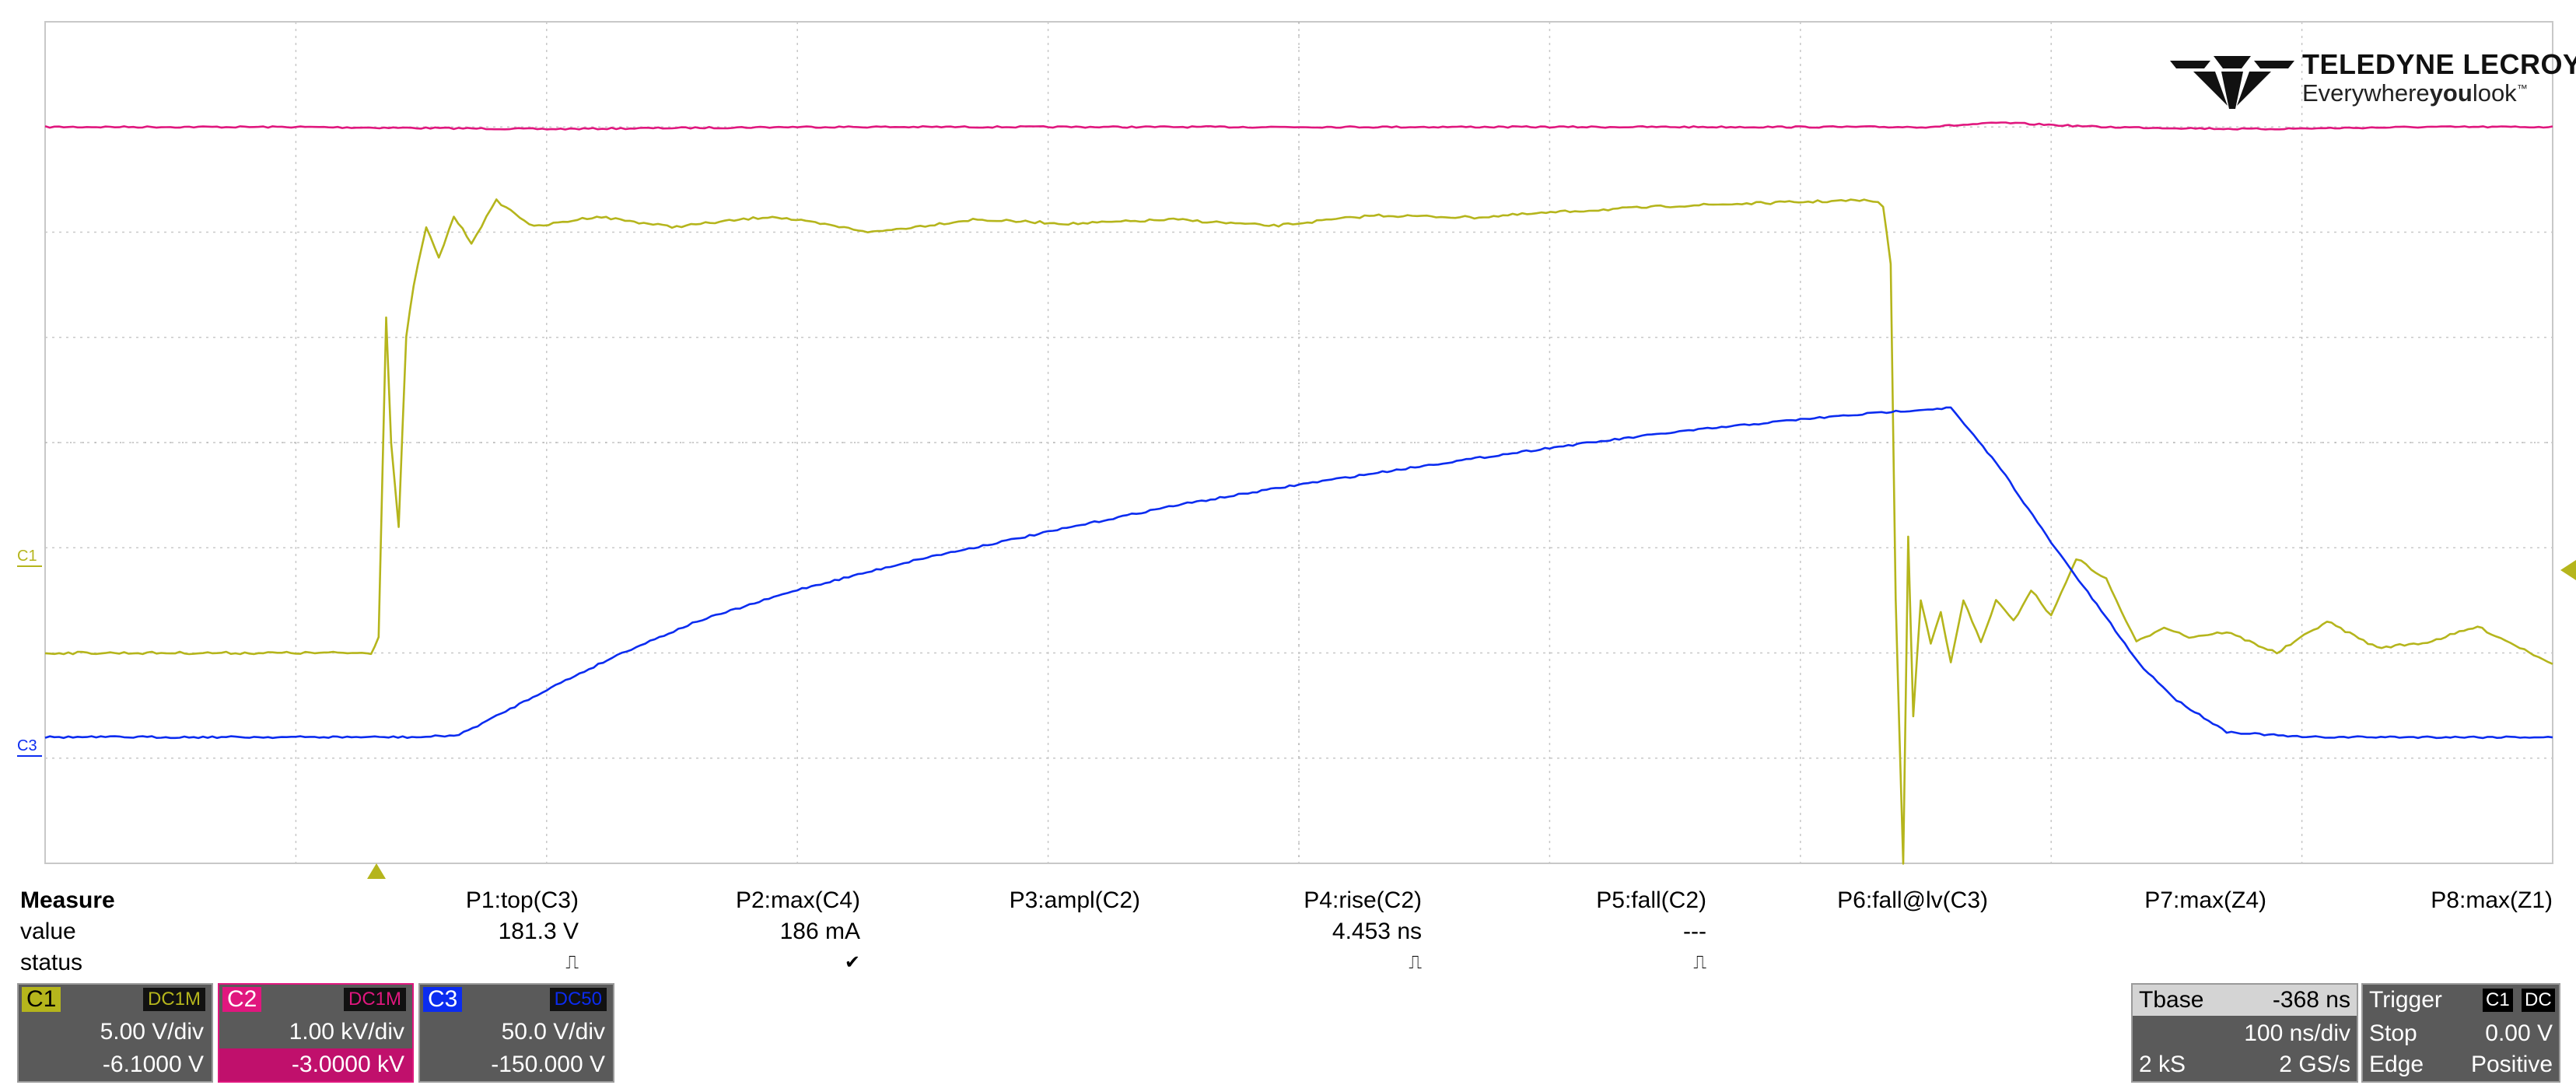 This screenshot has height=1092, width=2576. What do you see at coordinates (797, 900) in the screenshot?
I see `param-name: P2:max(C4)` at bounding box center [797, 900].